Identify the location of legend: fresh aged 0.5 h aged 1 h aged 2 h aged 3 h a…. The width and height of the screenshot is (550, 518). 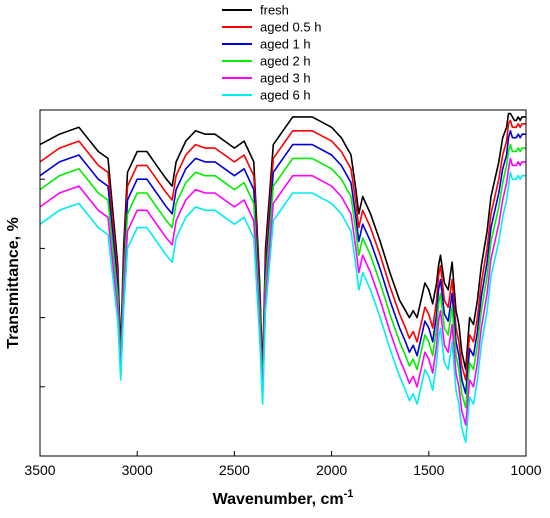
(271, 53).